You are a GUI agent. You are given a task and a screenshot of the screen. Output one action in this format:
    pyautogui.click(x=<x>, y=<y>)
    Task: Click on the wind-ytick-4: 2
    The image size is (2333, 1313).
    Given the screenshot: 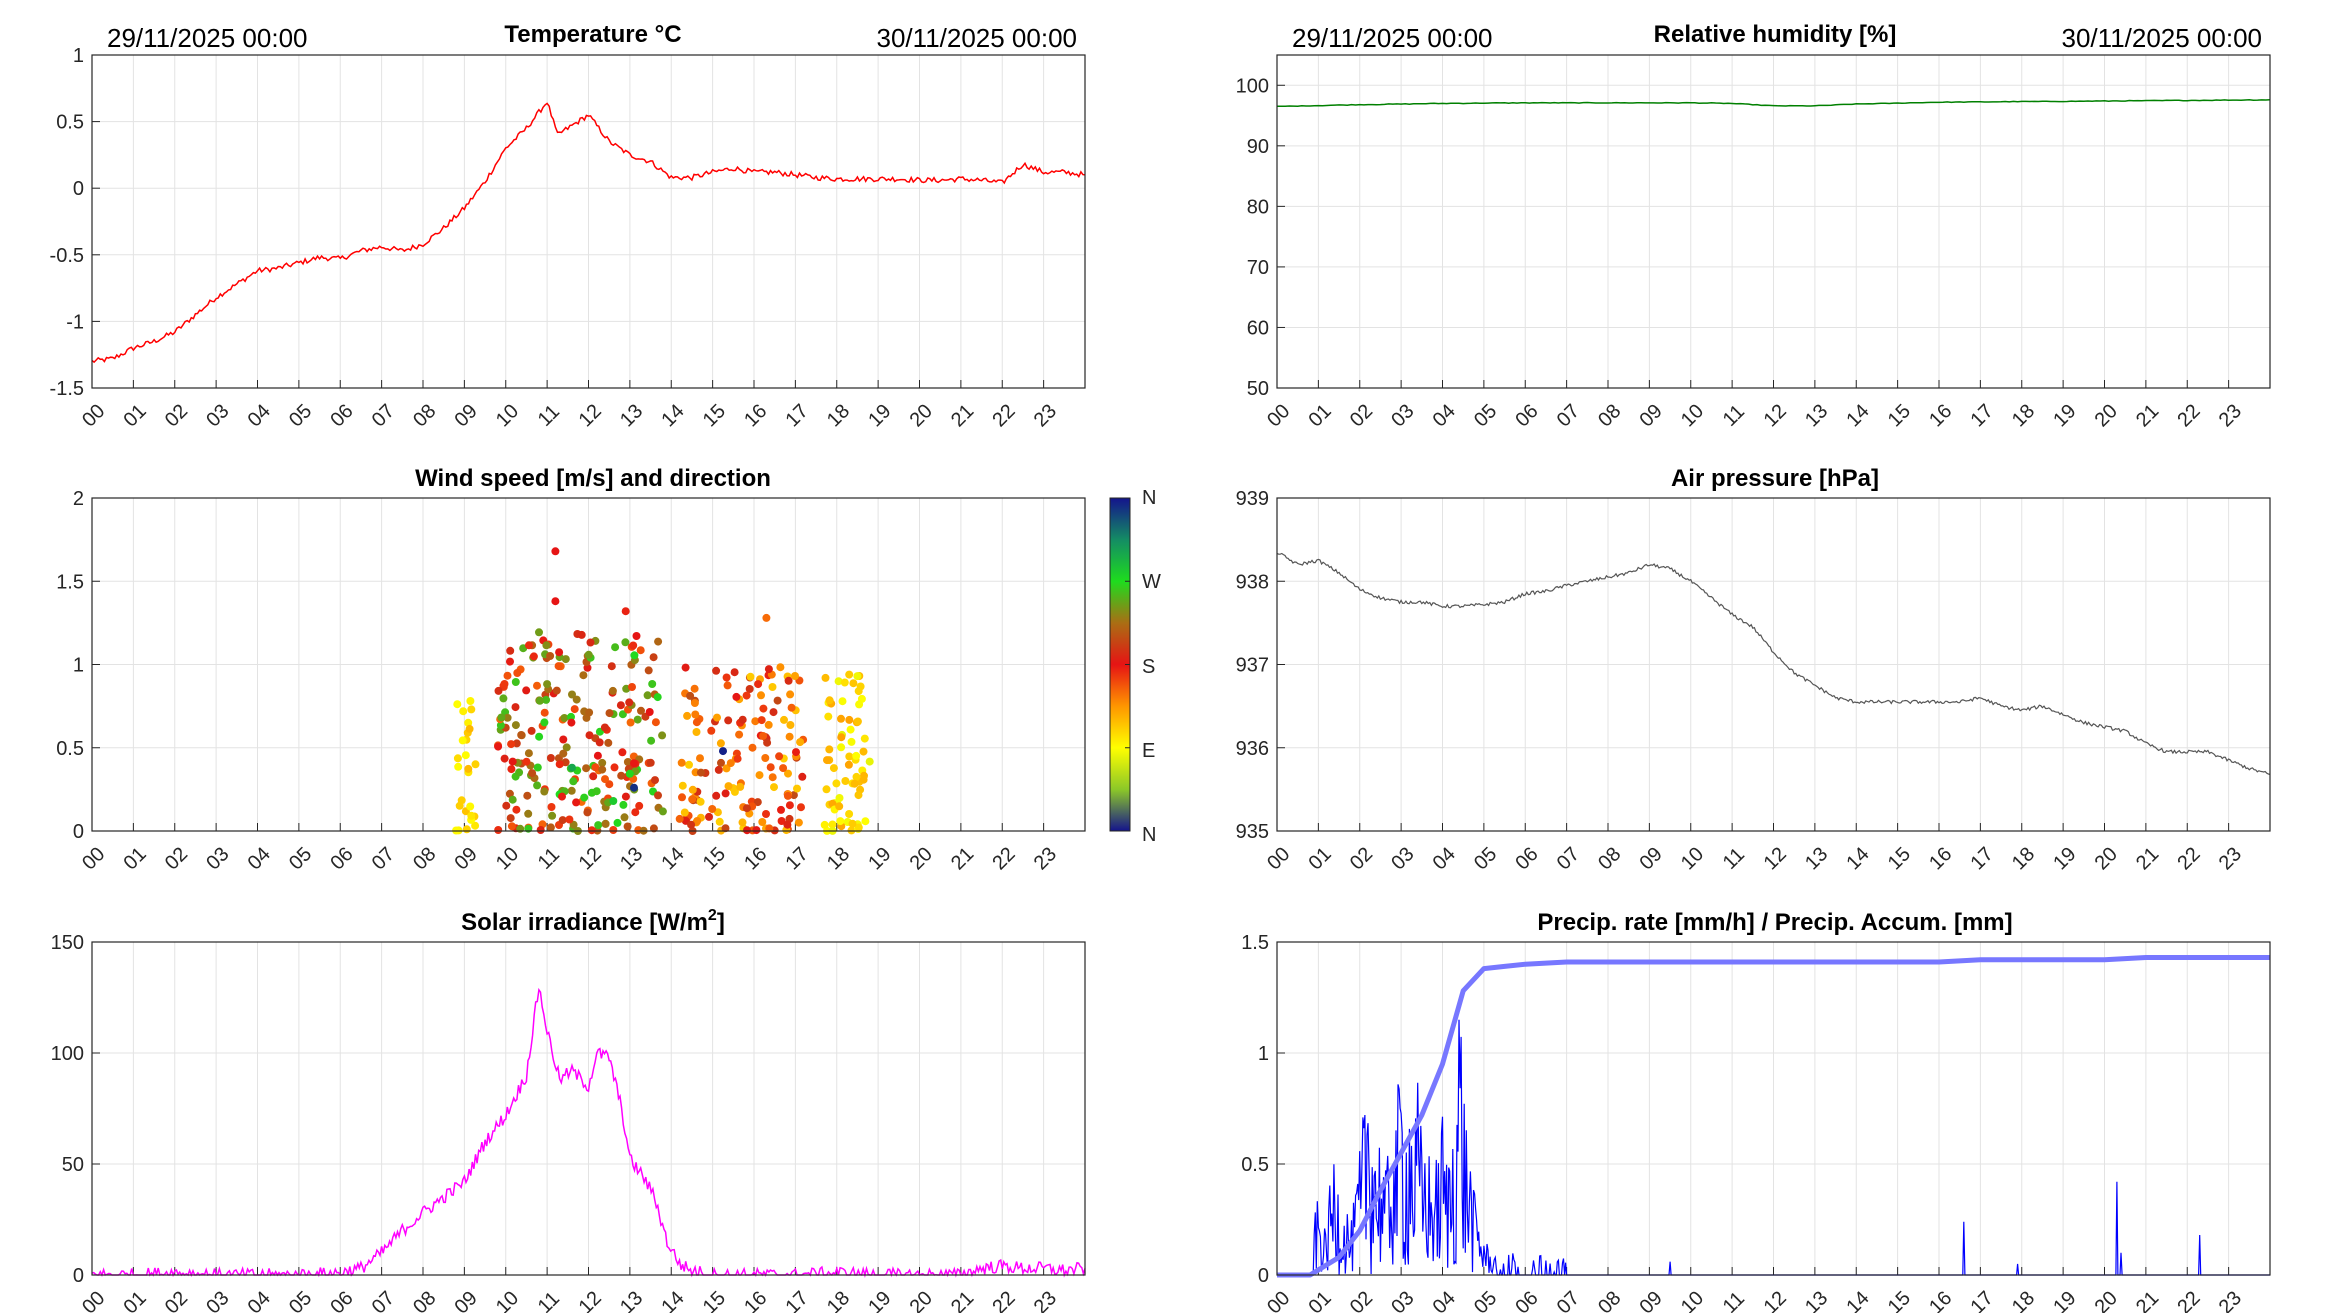 What is the action you would take?
    pyautogui.click(x=78, y=499)
    